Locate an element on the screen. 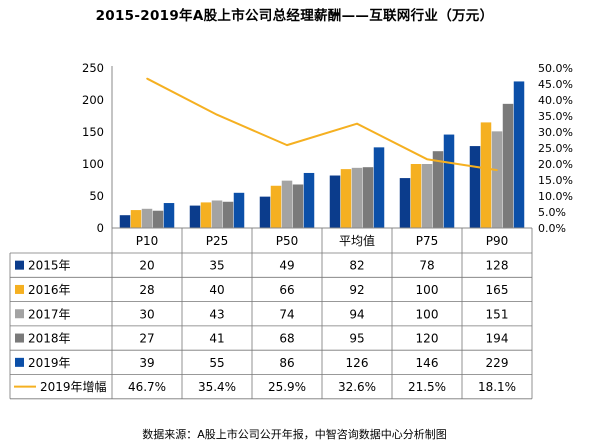 Image resolution: width=589 pixels, height=448 pixels. table-value: 20 is located at coordinates (146, 266).